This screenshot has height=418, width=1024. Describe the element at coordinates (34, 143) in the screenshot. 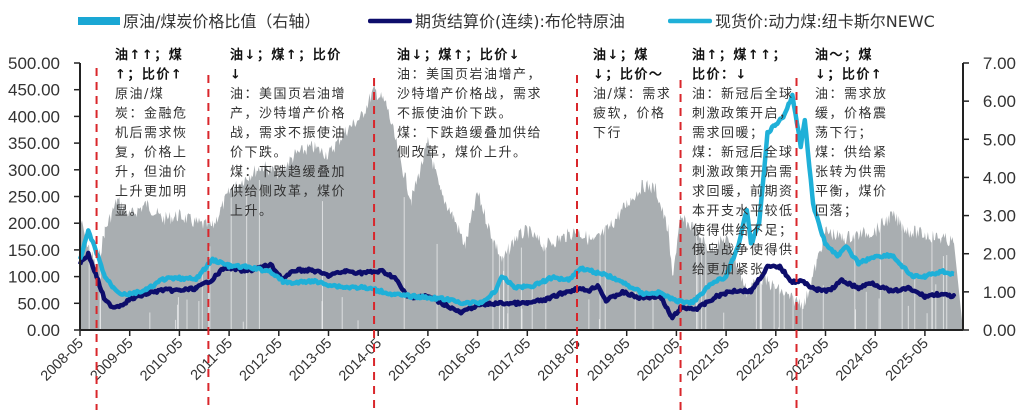

I see `left-tick-label: 350.00` at that location.